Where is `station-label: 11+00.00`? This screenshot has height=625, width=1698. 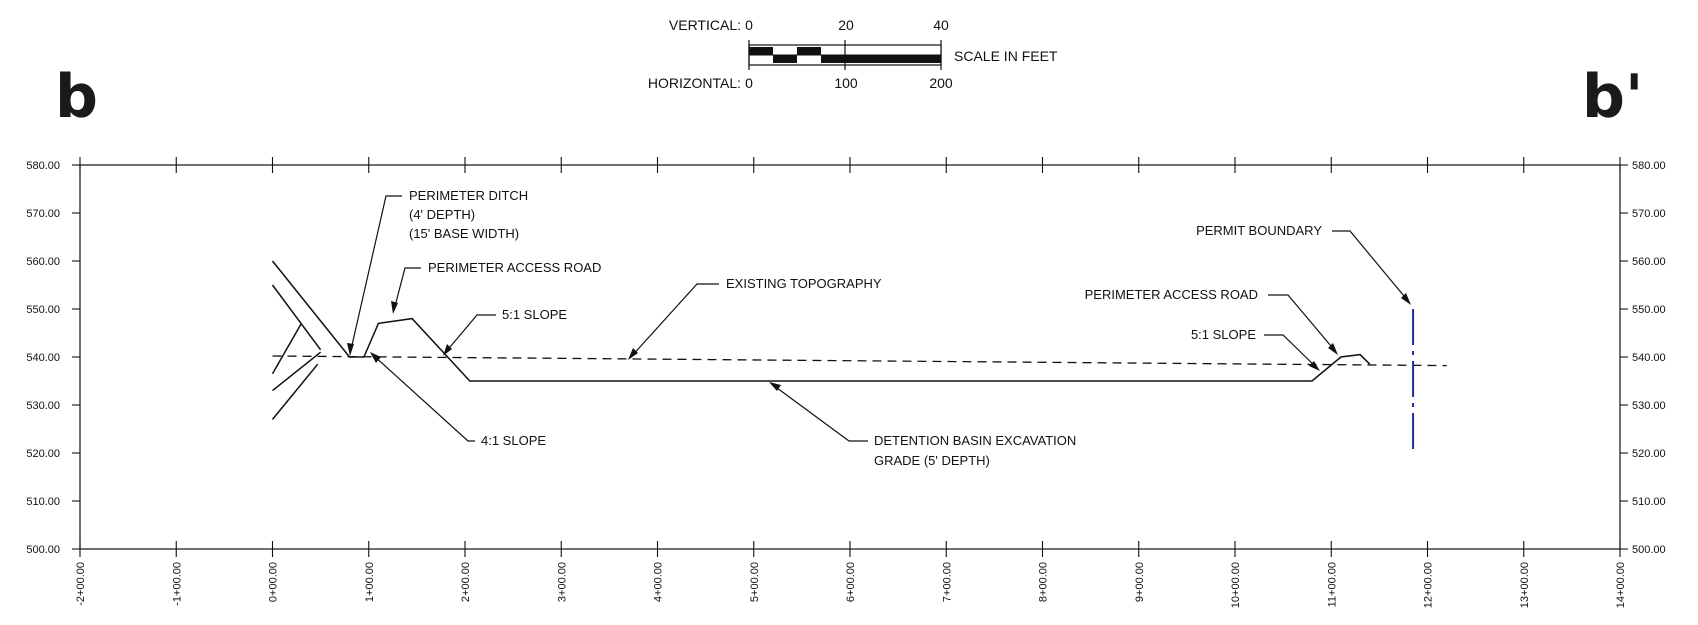
station-label: 11+00.00 is located at coordinates (1332, 584).